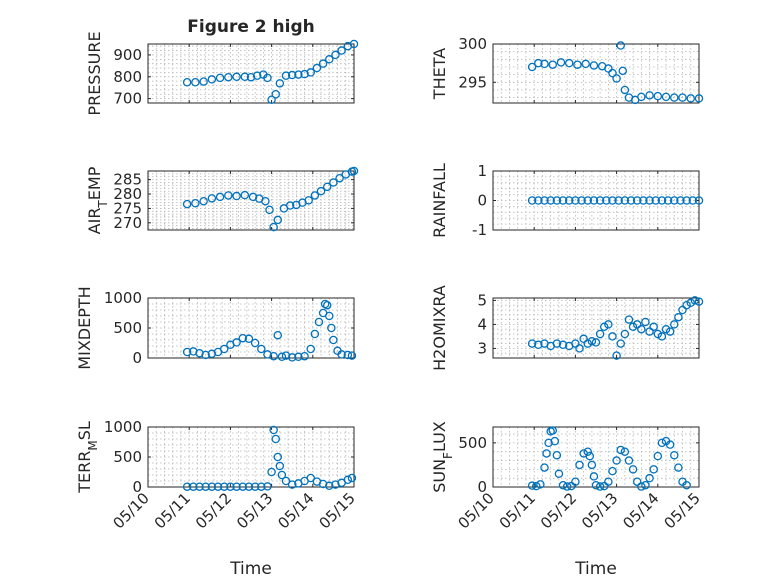  I want to click on y-tick-label: 4, so click(482, 324).